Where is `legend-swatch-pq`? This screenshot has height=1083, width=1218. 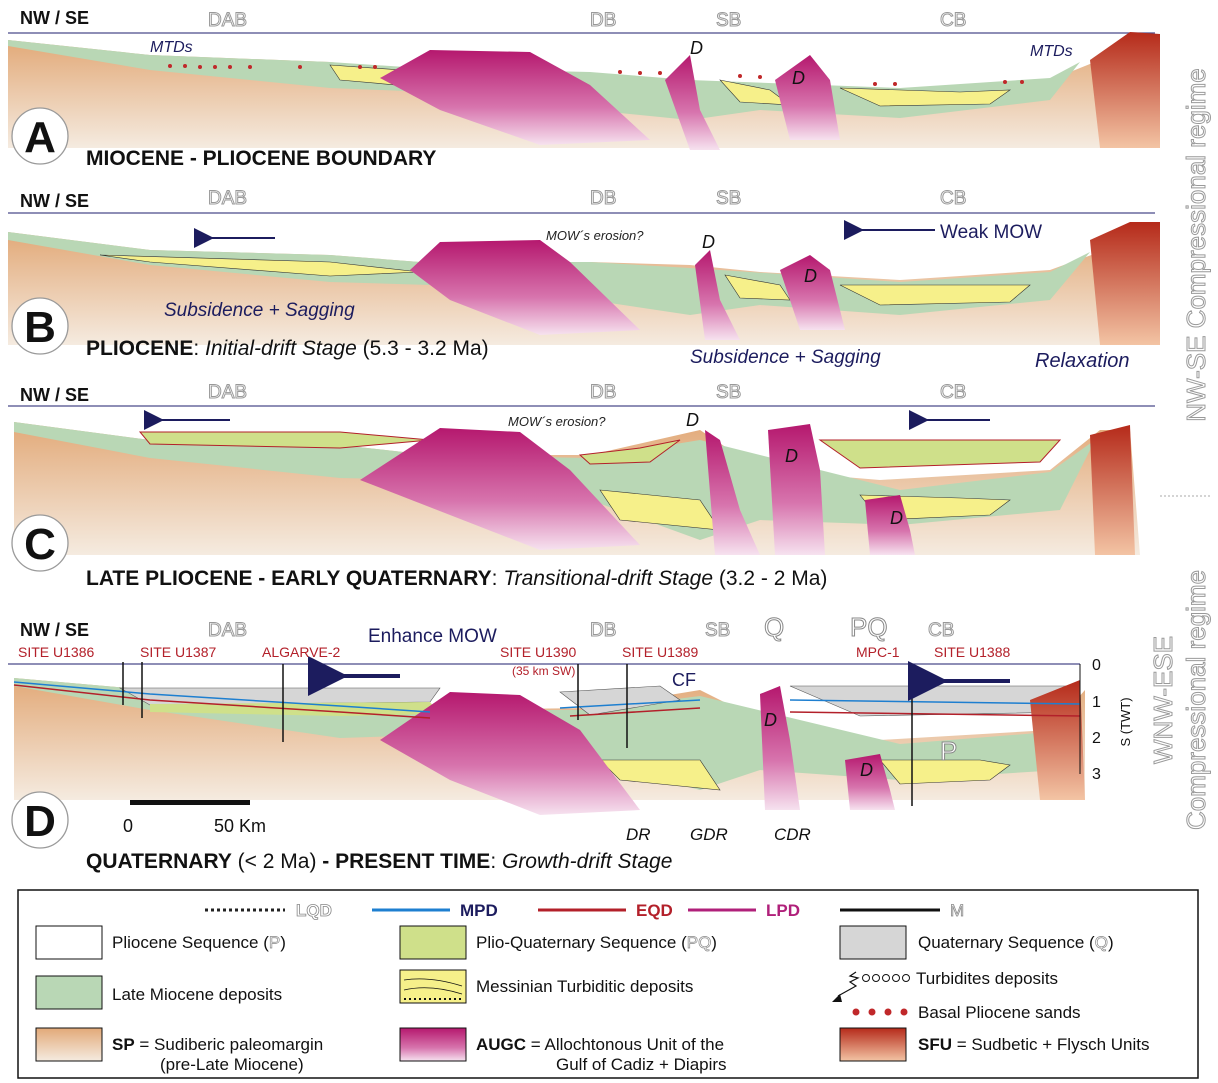
legend-swatch-pq is located at coordinates (433, 942).